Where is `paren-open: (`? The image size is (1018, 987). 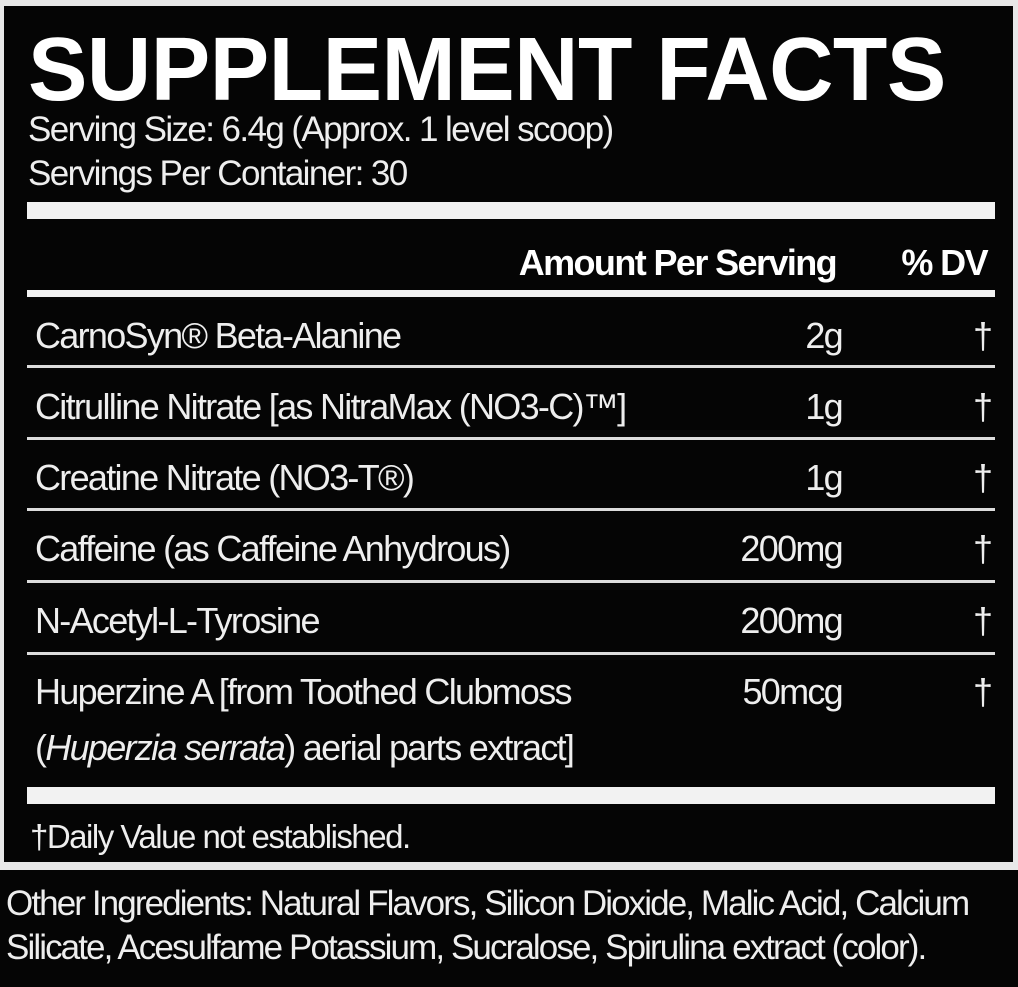
paren-open: ( is located at coordinates (41, 747).